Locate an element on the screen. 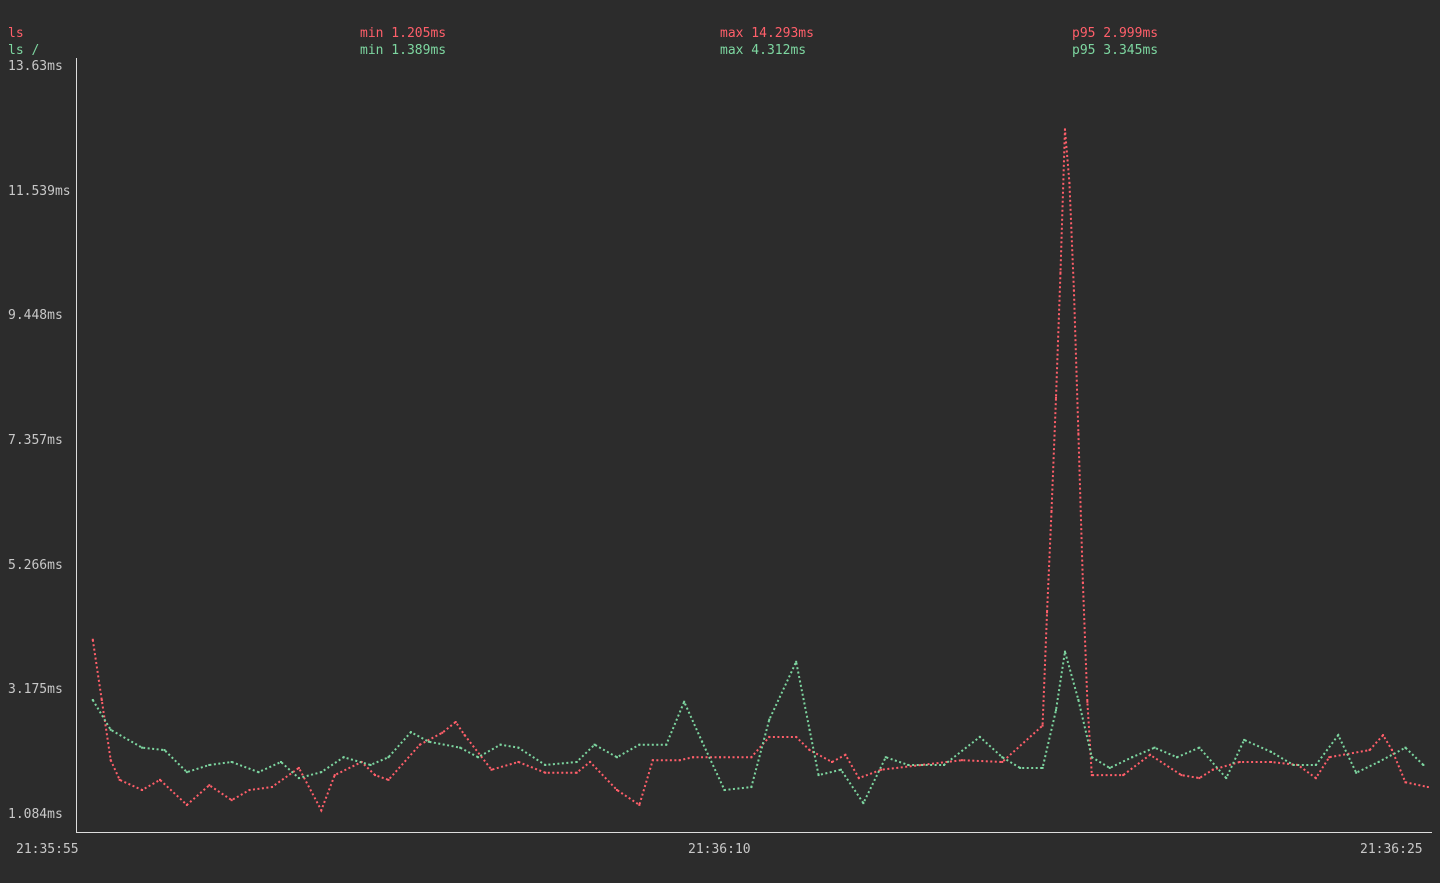 The height and width of the screenshot is (883, 1440). y-tick-label: 1.084ms is located at coordinates (35, 814).